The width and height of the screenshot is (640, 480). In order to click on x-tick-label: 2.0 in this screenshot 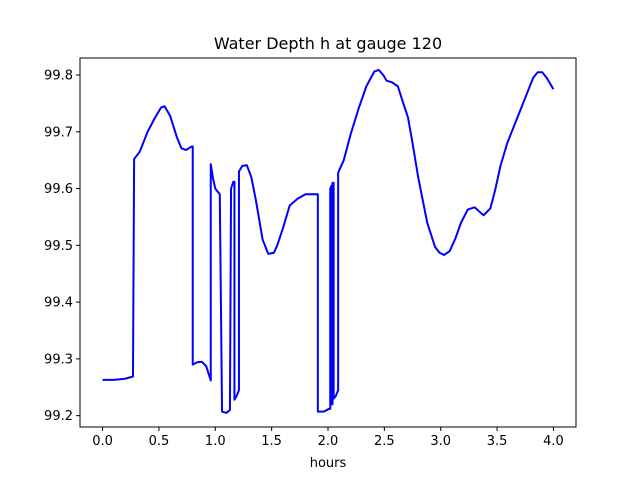, I will do `click(328, 441)`.